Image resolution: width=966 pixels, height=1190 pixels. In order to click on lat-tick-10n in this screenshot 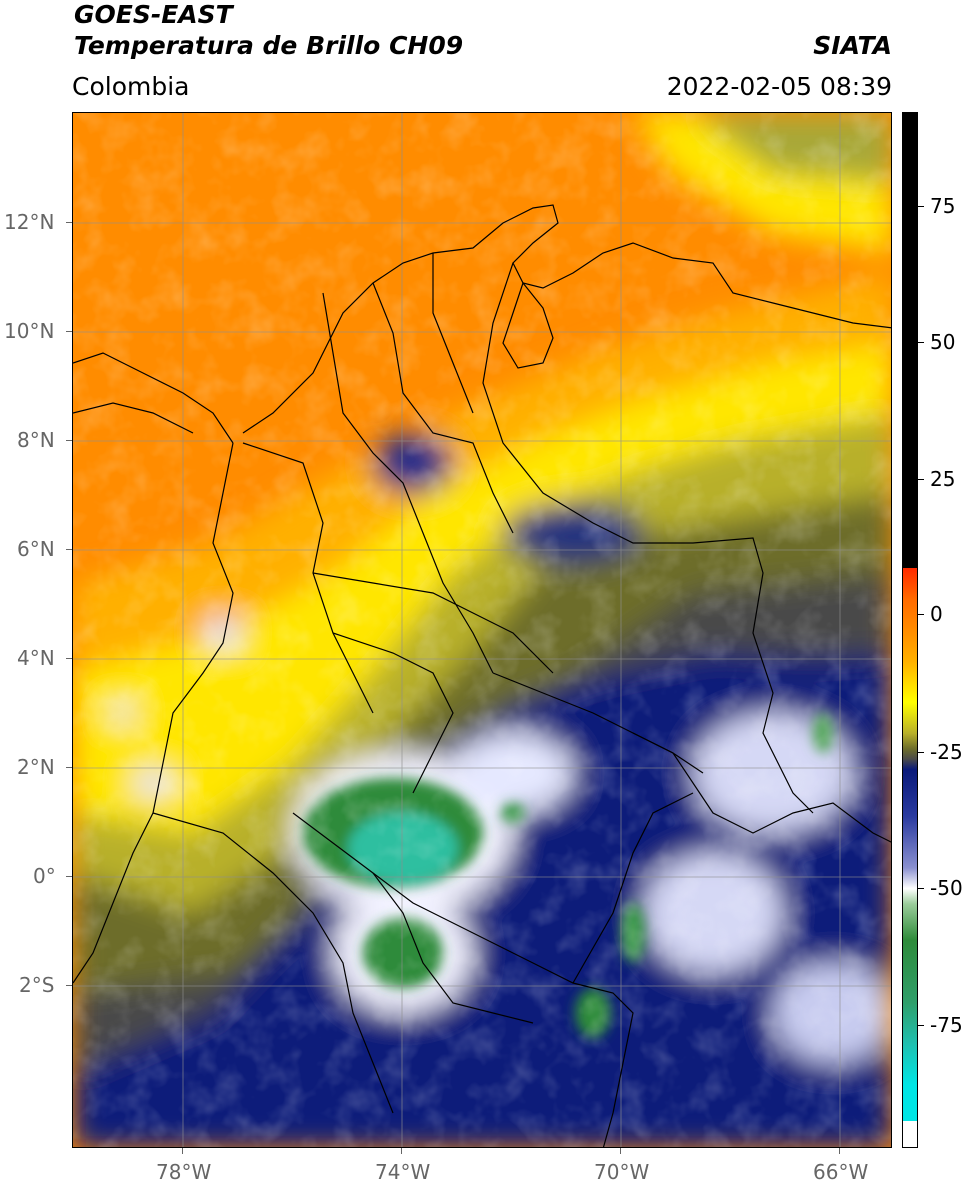, I will do `click(69, 331)`.